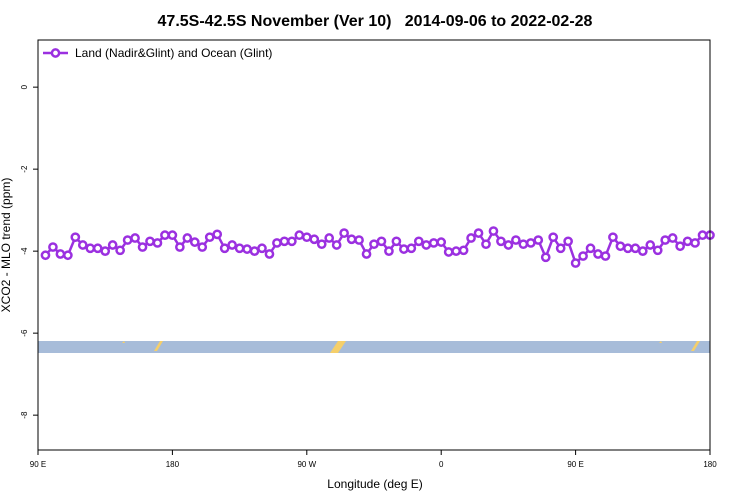  What do you see at coordinates (24, 415) in the screenshot?
I see `y-tick-label: -8` at bounding box center [24, 415].